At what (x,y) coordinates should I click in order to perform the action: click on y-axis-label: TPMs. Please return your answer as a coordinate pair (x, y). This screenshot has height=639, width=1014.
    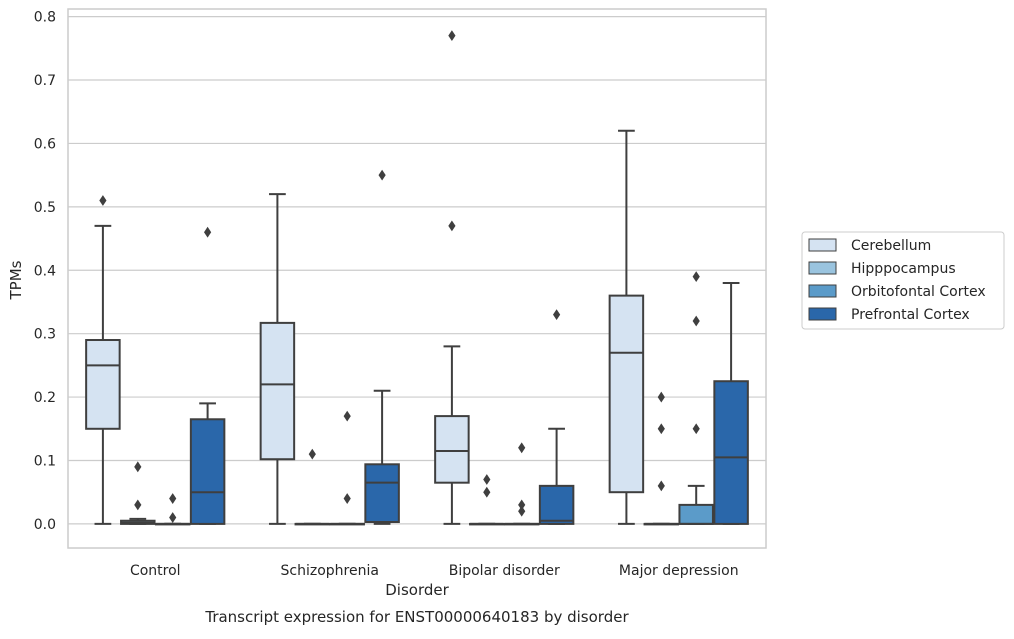
    Looking at the image, I should click on (16, 280).